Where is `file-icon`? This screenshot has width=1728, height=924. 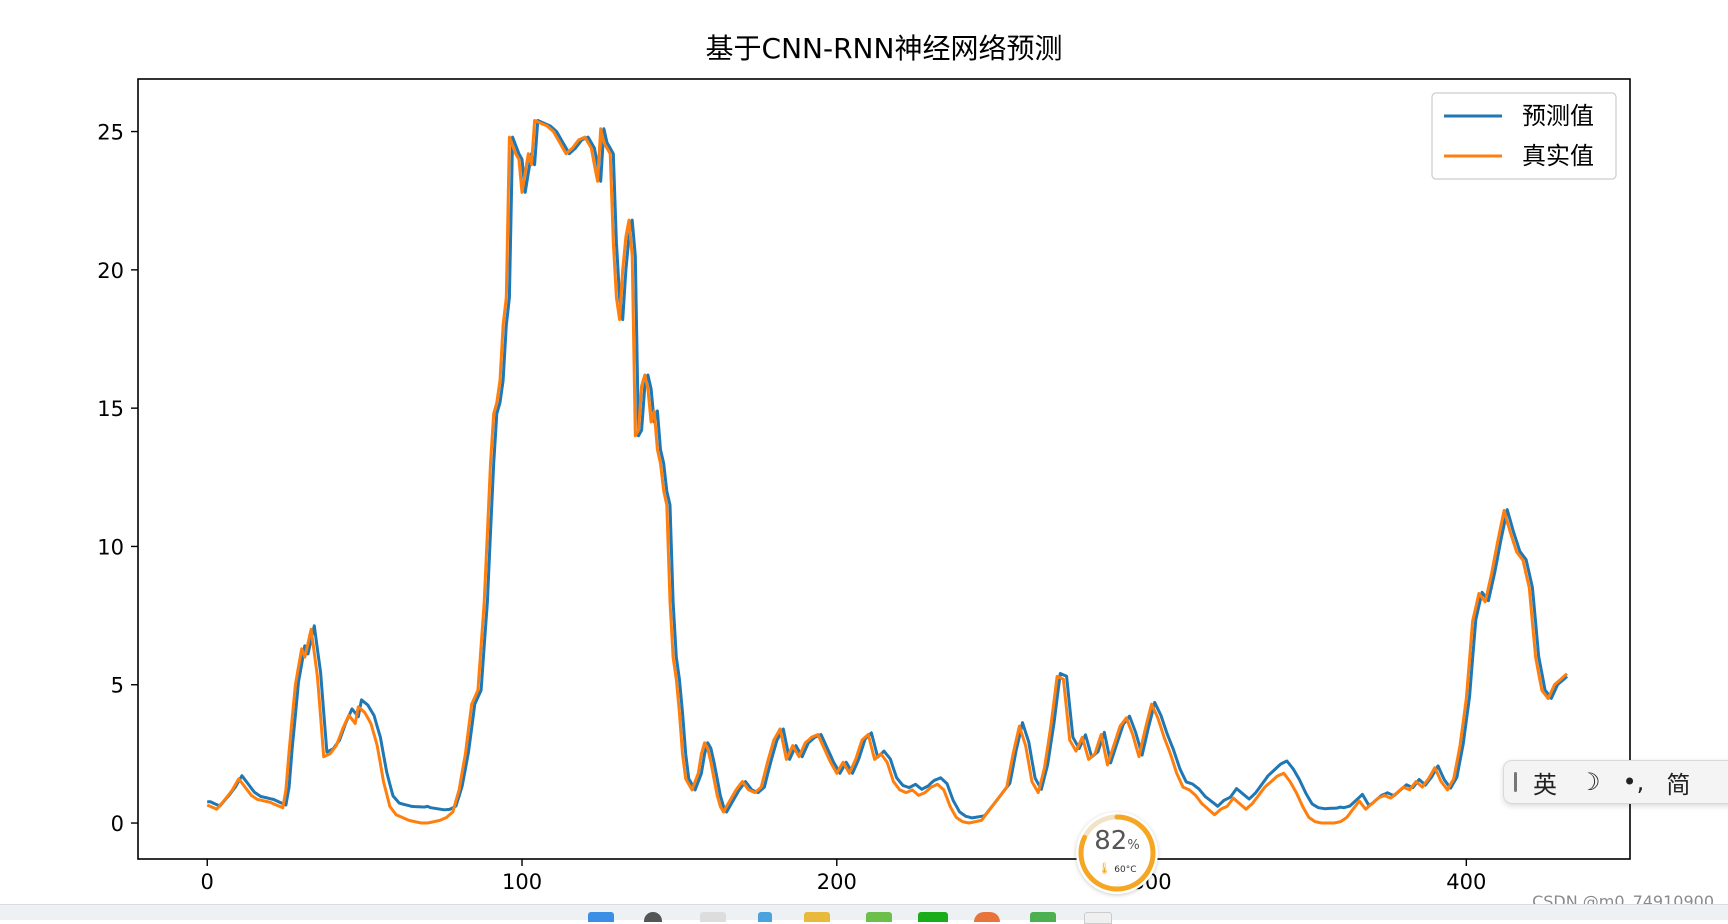 file-icon is located at coordinates (713, 917).